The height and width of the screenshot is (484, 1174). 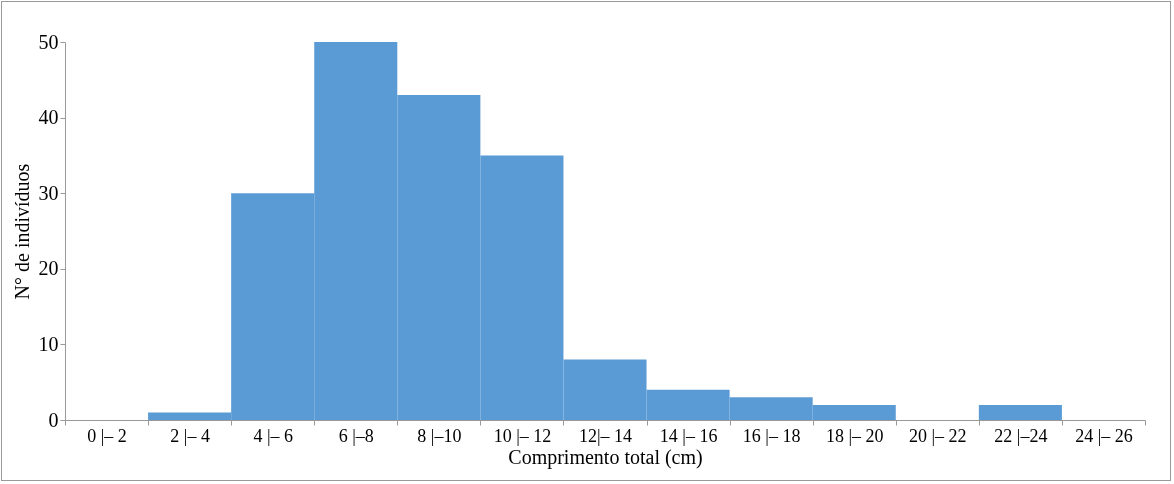 What do you see at coordinates (605, 435) in the screenshot?
I see `x-tick-label: 12|– 14` at bounding box center [605, 435].